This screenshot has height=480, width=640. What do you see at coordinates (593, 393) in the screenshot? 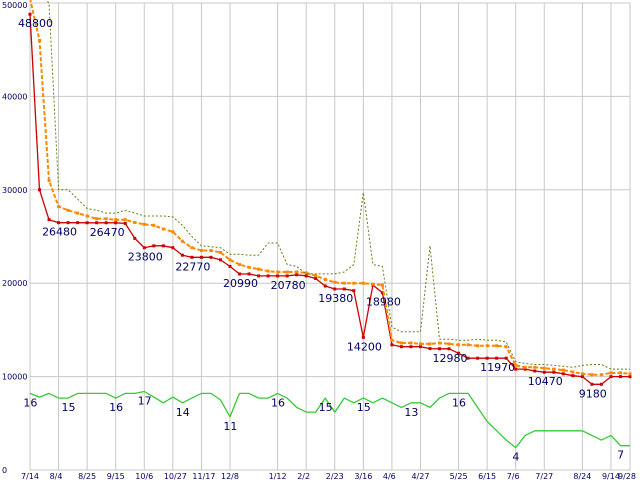
I see `data-label: 9180` at bounding box center [593, 393].